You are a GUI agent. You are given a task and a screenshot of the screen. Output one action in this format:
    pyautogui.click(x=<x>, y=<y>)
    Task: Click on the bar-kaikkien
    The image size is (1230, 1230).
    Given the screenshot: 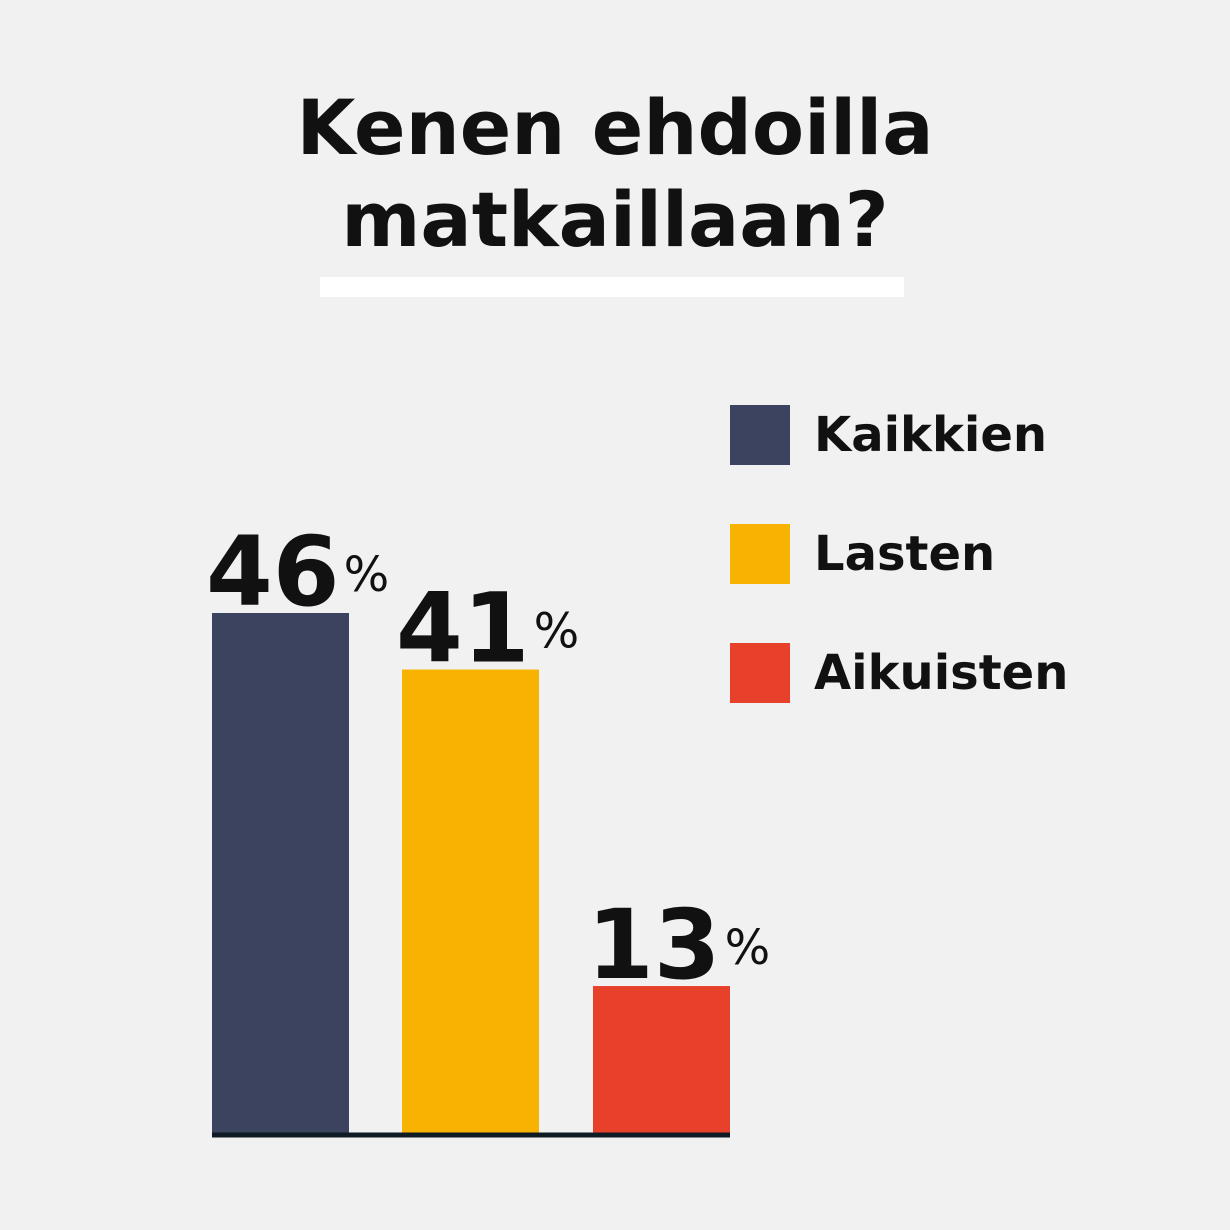 What is the action you would take?
    pyautogui.click(x=280, y=873)
    